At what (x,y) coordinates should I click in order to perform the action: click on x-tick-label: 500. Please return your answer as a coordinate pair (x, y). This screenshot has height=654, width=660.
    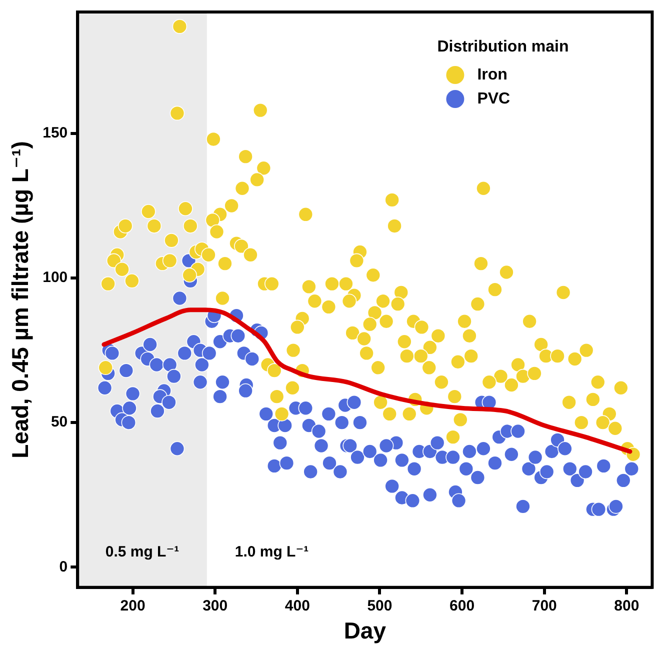
    Looking at the image, I should click on (379, 606).